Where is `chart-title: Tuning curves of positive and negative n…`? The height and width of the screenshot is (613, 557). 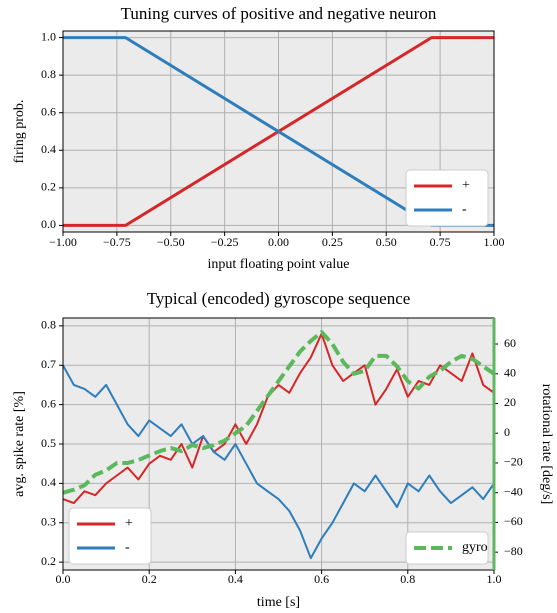 chart-title: Tuning curves of positive and negative n… is located at coordinates (279, 13).